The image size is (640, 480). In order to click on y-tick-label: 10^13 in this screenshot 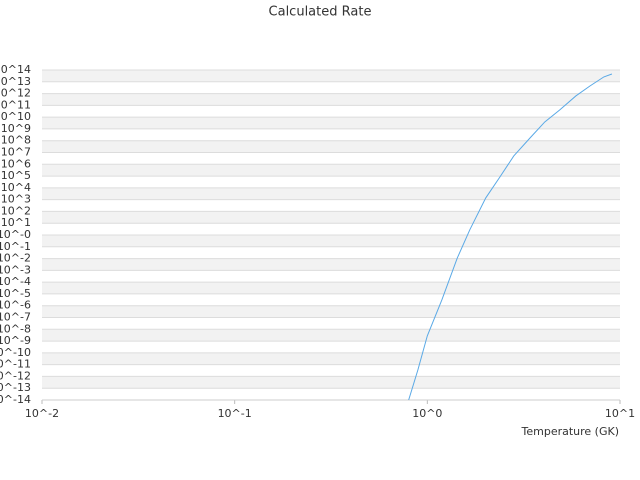, I will do `click(15, 81)`.